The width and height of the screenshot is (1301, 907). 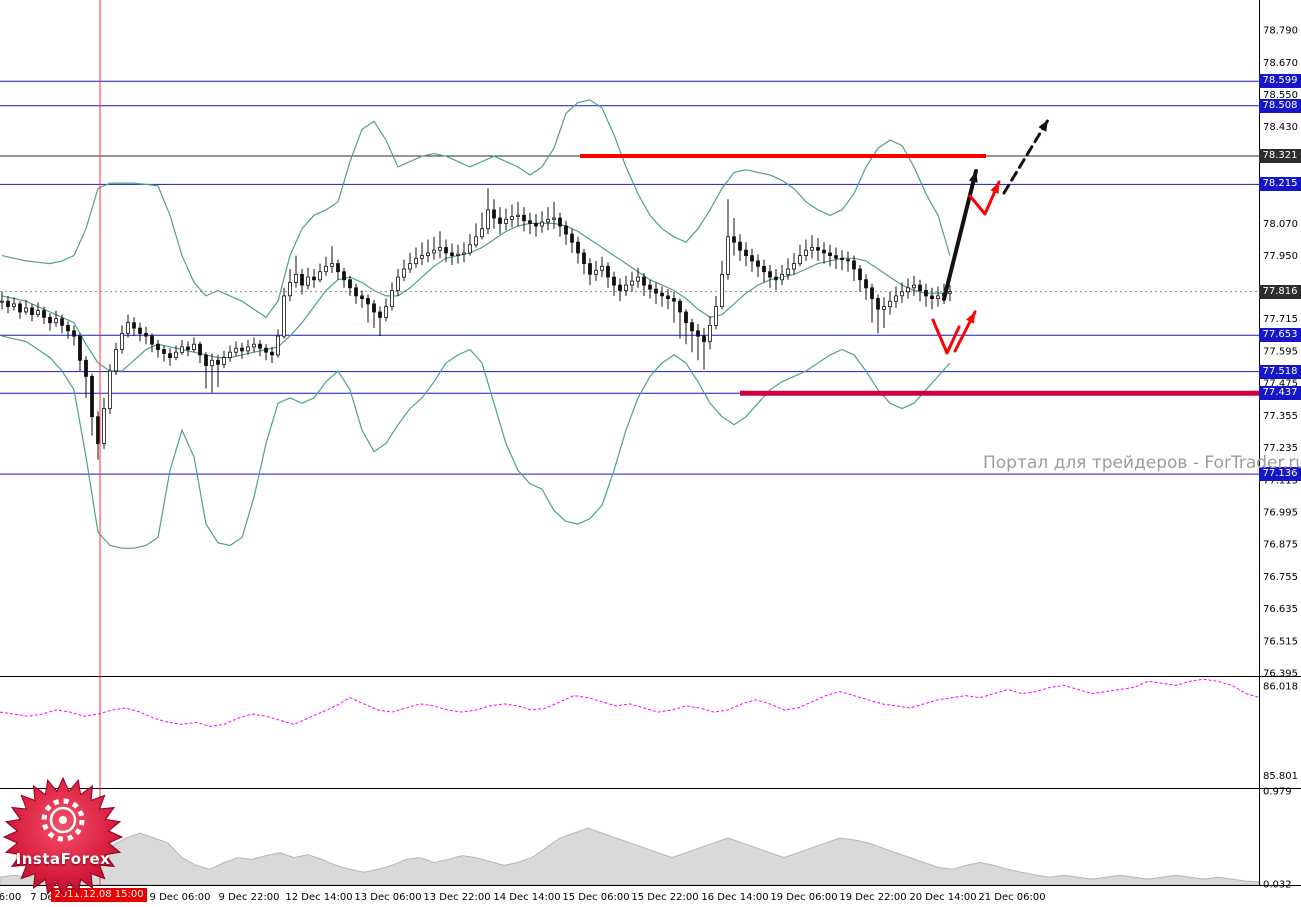 I want to click on price-tick-label: 78.430, so click(x=1280, y=127).